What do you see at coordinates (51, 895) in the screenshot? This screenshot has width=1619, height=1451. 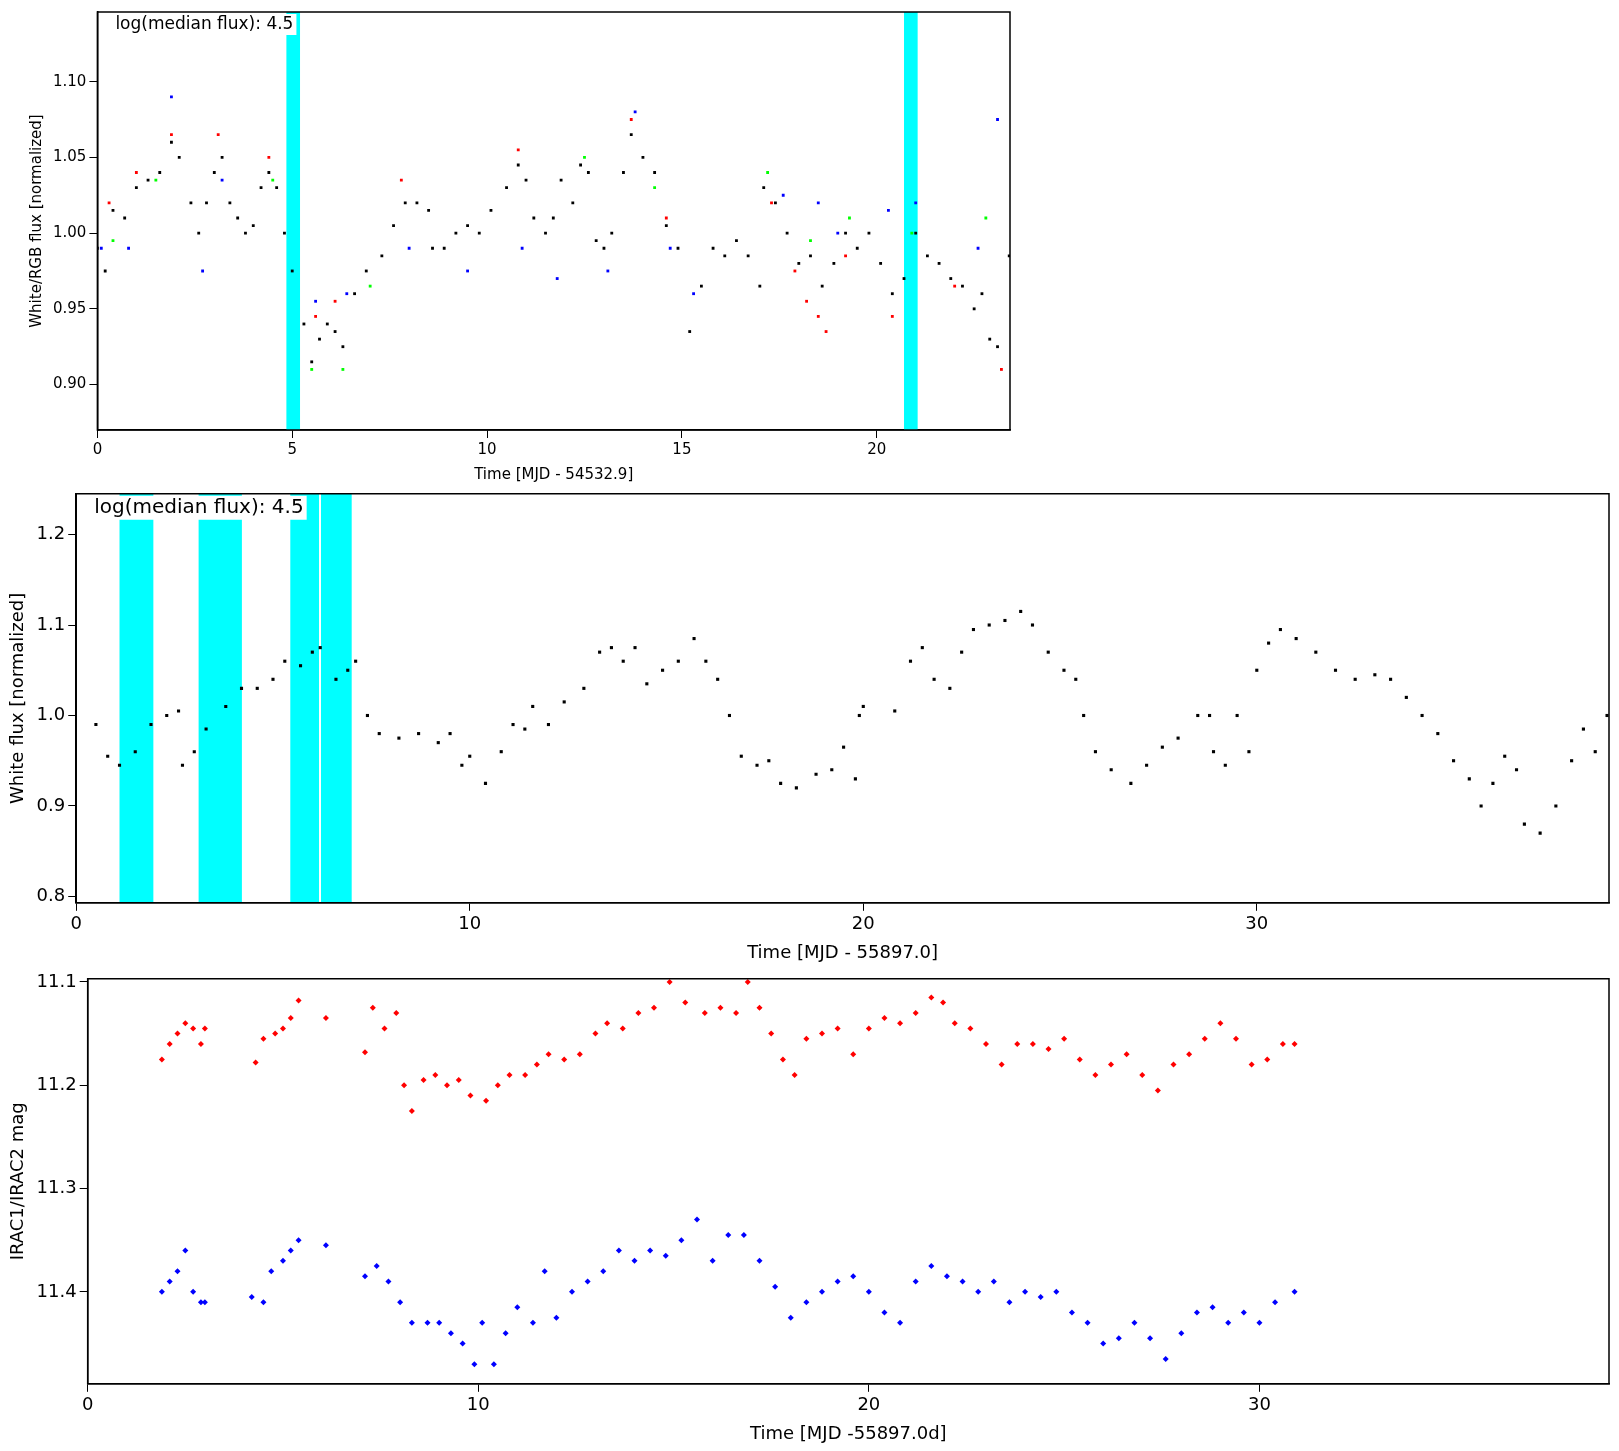 I see `y-tick-label: 0.8` at bounding box center [51, 895].